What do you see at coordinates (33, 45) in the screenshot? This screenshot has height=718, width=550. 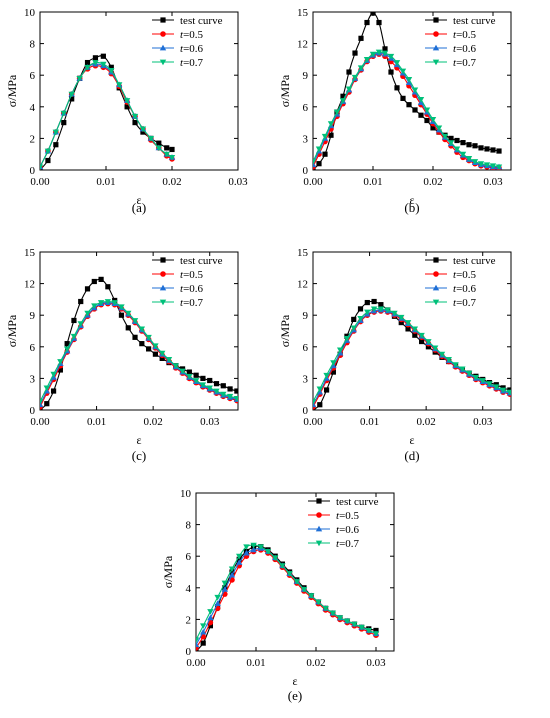 I see `y-tick-label: 8` at bounding box center [33, 45].